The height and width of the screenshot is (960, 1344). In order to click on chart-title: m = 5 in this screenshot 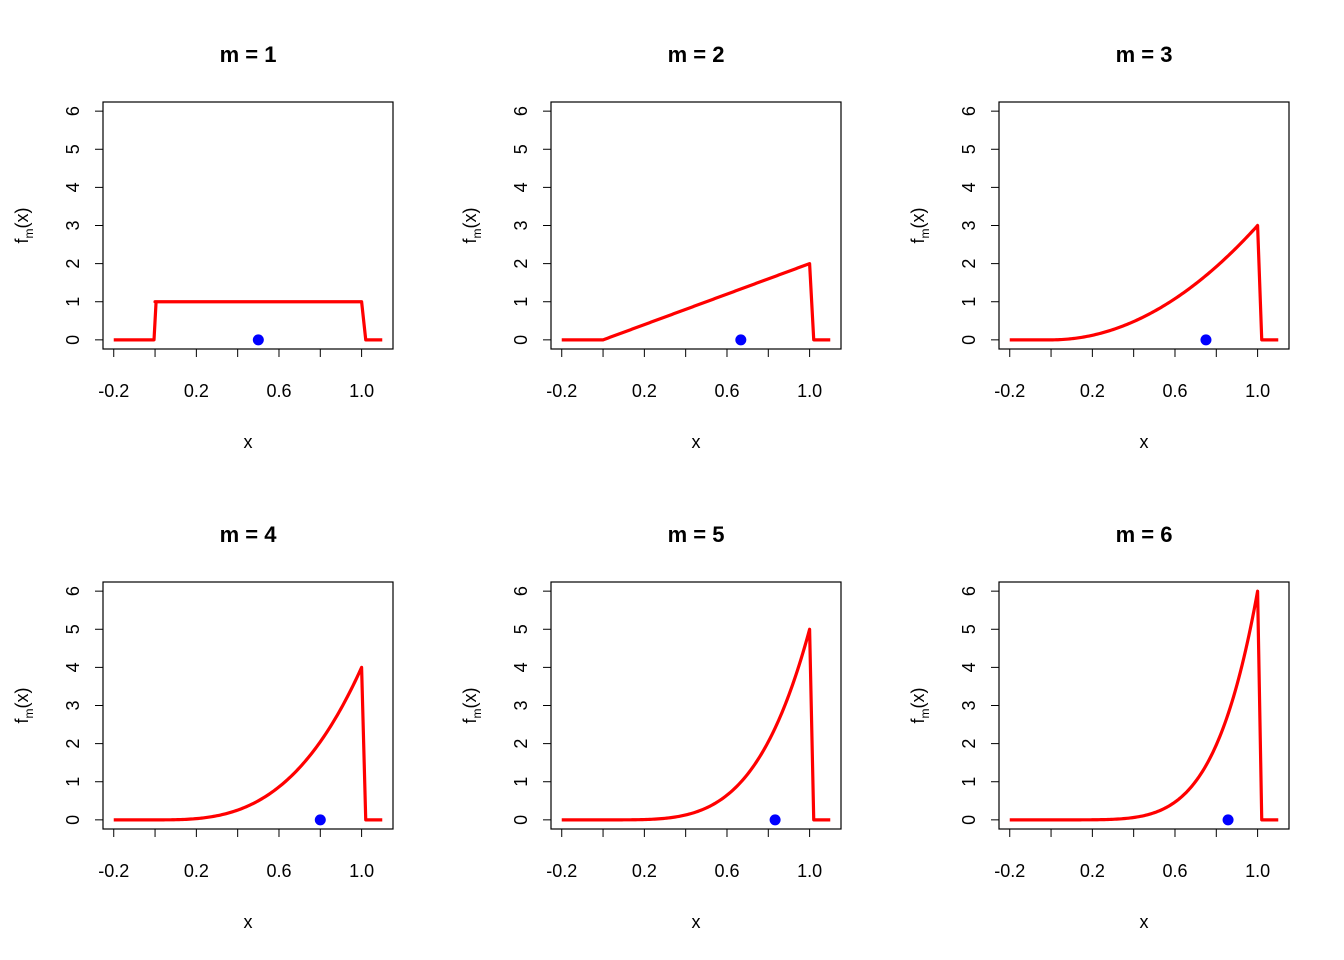, I will do `click(696, 534)`.